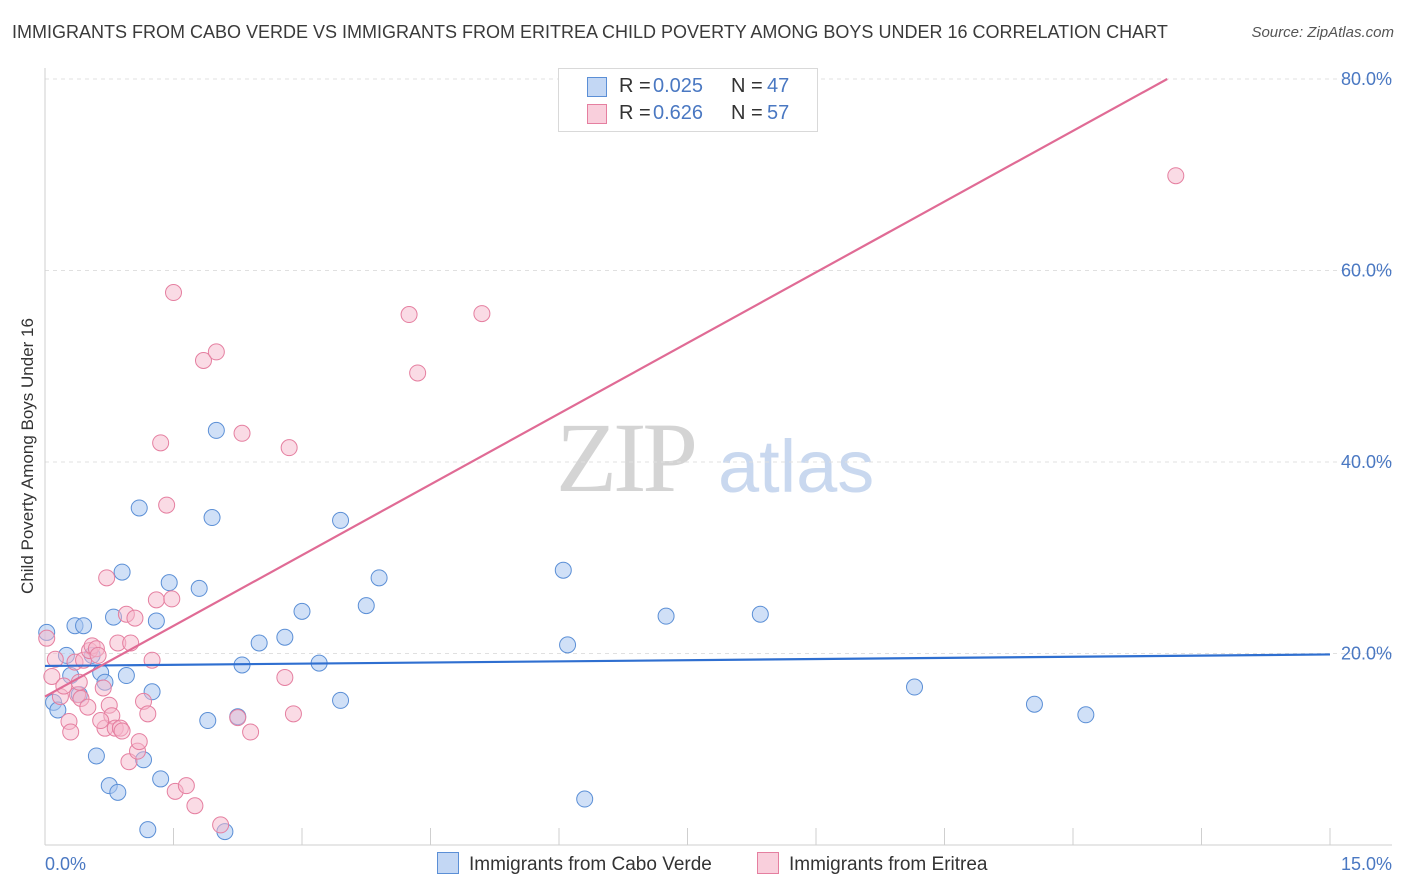 The image size is (1406, 892). What do you see at coordinates (778, 86) in the screenshot?
I see `n-value-cabo-verde: 47` at bounding box center [778, 86].